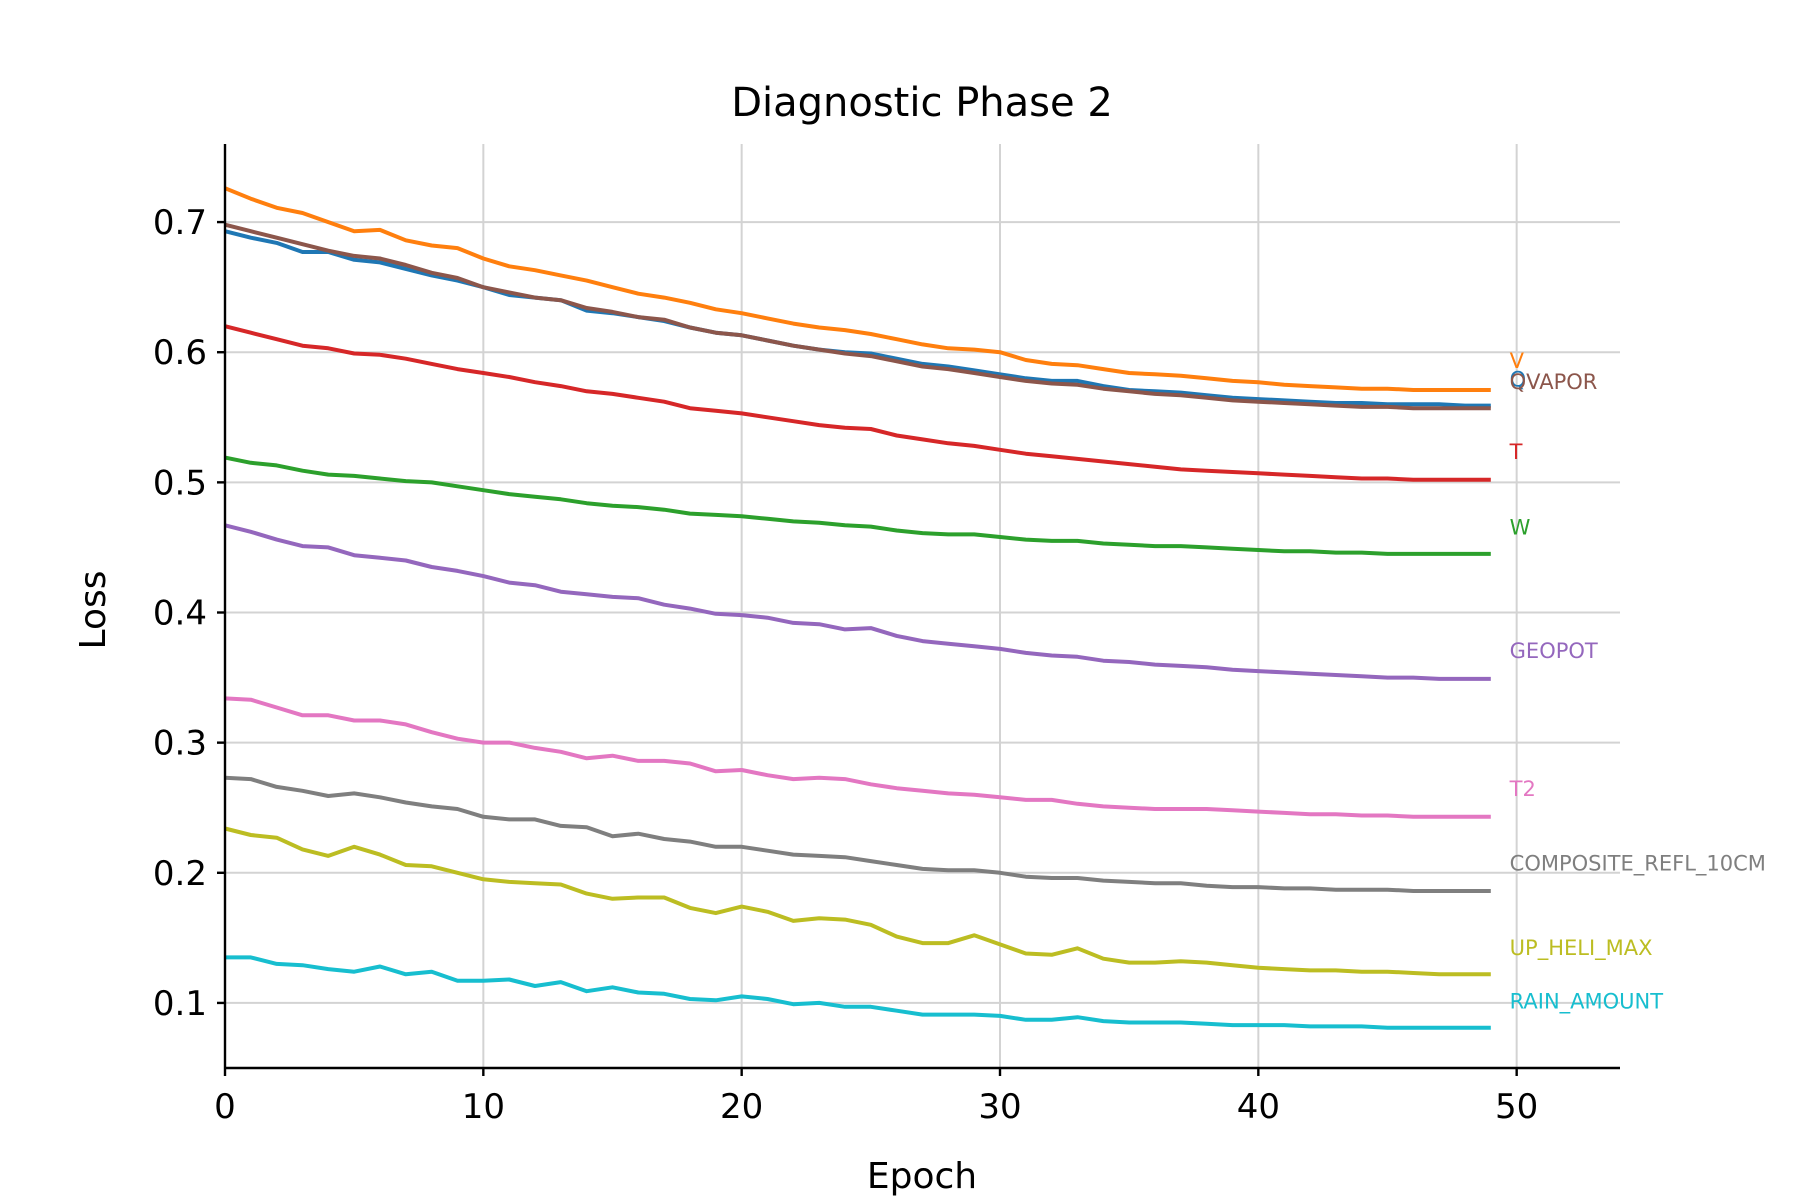  I want to click on x-tick-label: 10, so click(483, 1107).